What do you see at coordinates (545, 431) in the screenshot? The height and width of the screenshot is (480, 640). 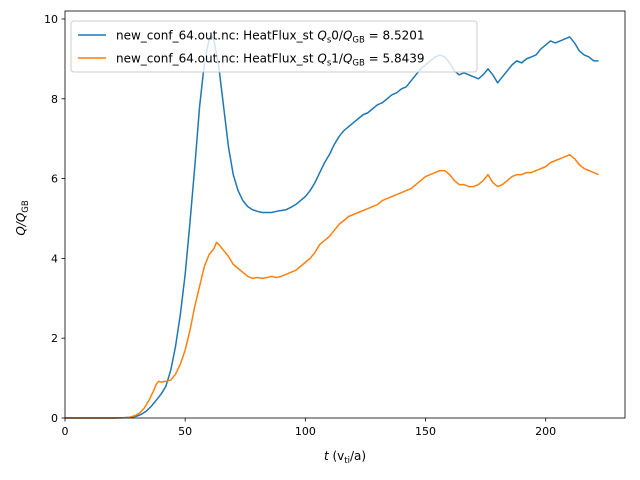 I see `x-tick-label: 200` at bounding box center [545, 431].